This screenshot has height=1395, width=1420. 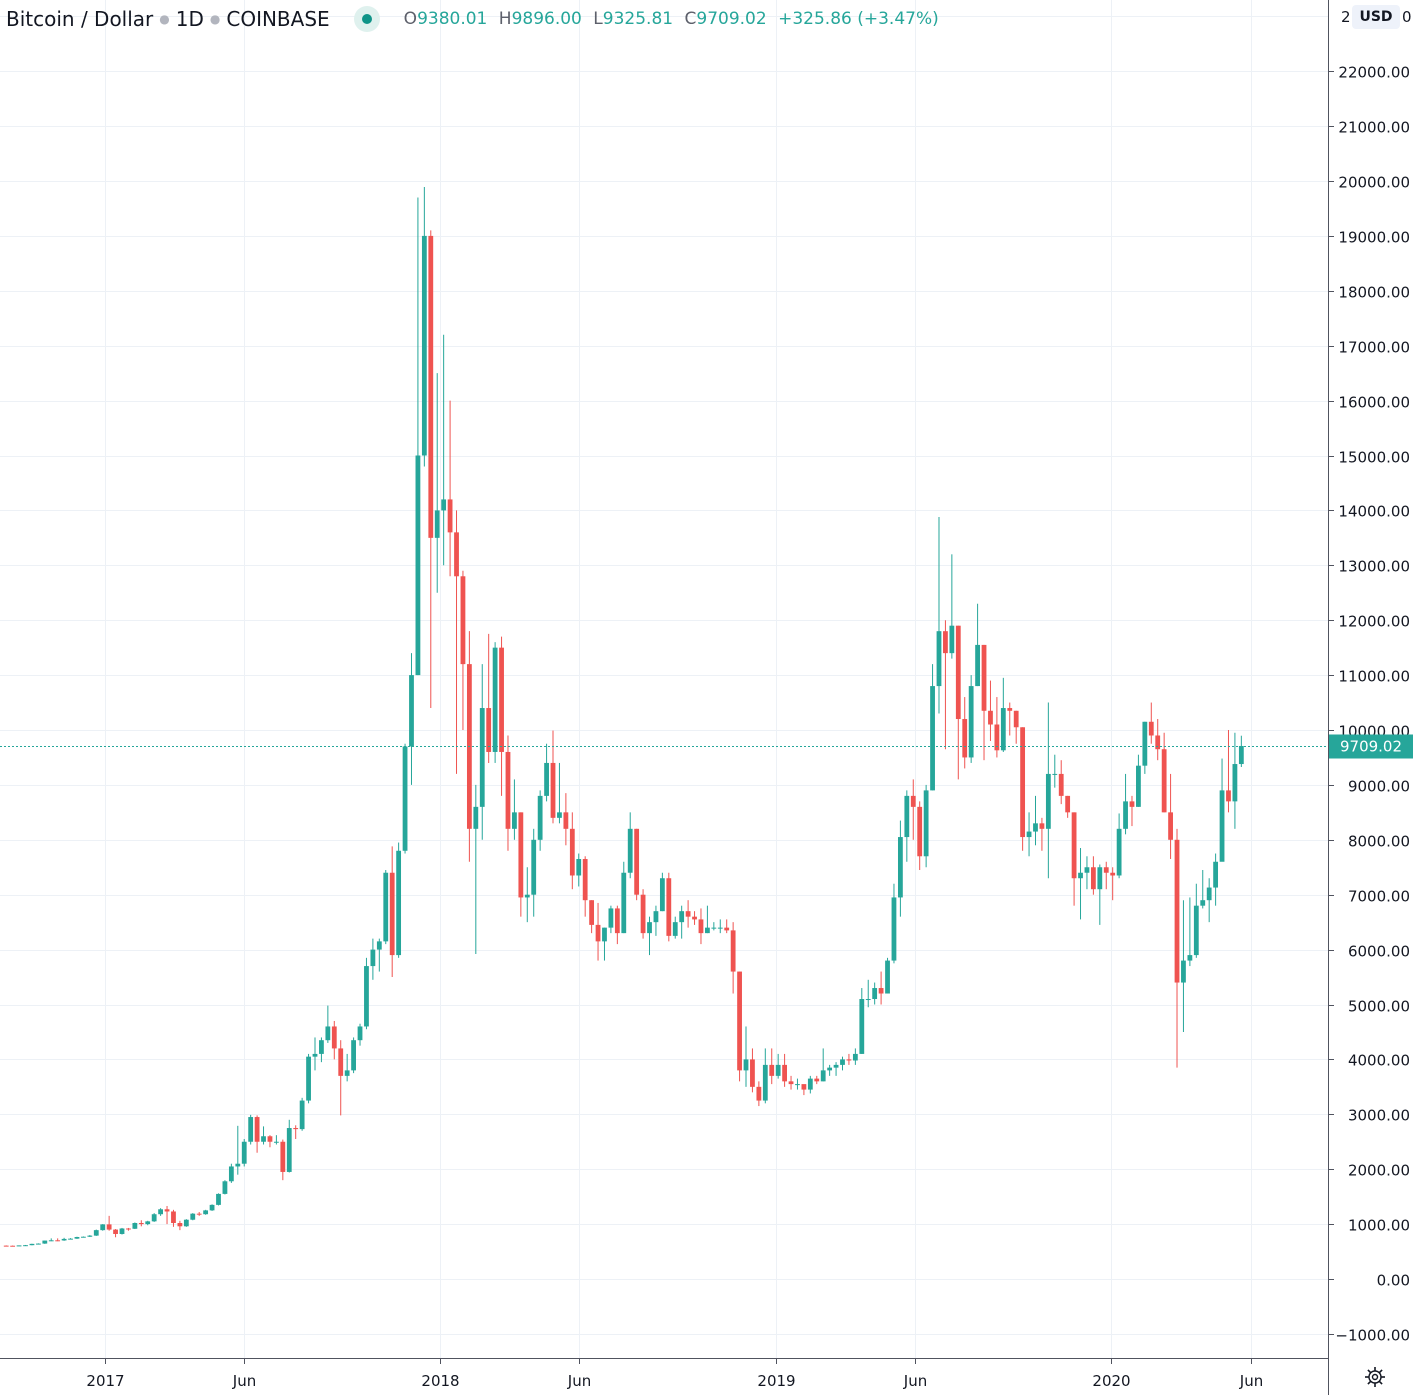 I want to click on symbol-name: Bitcoin / Dollar, so click(x=80, y=19).